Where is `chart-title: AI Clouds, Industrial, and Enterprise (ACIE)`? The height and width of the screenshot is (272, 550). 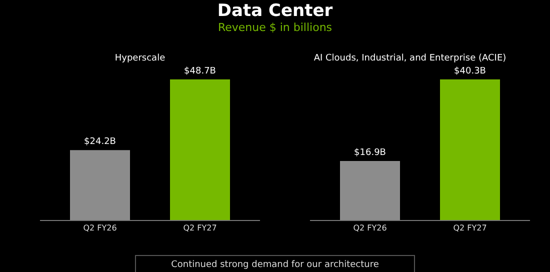 chart-title: AI Clouds, Industrial, and Enterprise (ACIE) is located at coordinates (410, 59).